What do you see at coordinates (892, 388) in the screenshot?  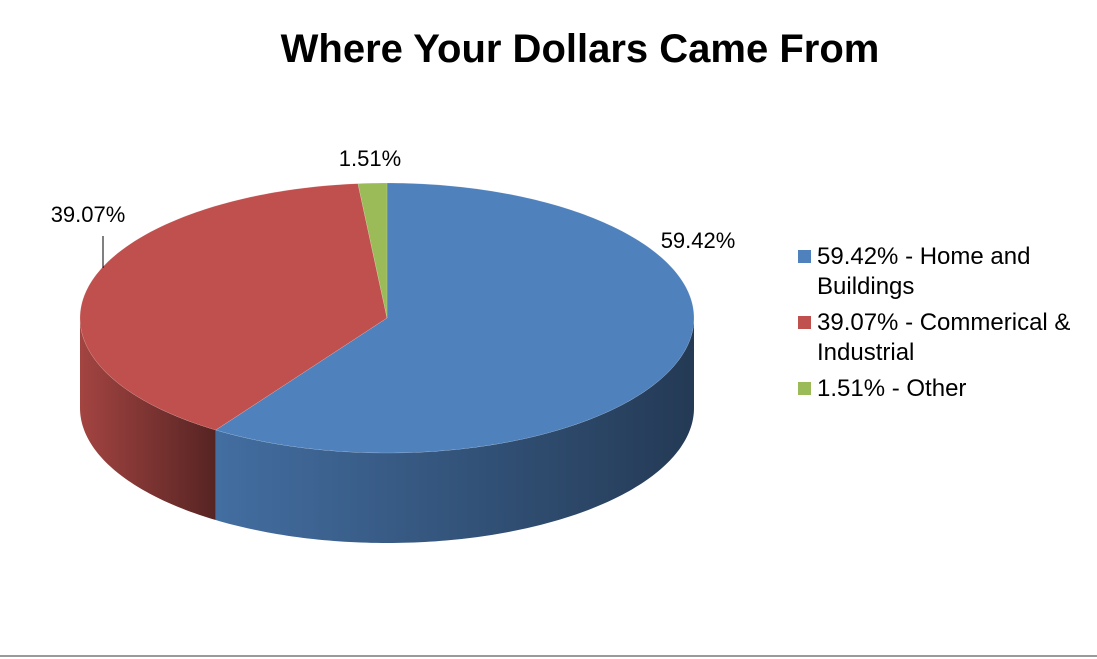 I see `legend-label: 1.51% - Other` at bounding box center [892, 388].